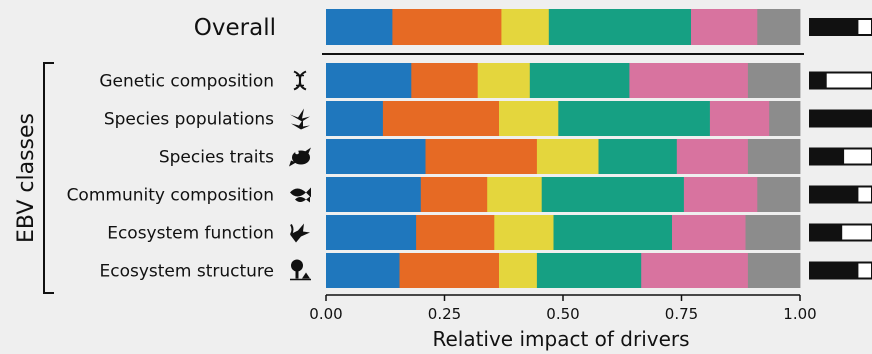 The image size is (872, 354). Describe the element at coordinates (300, 119) in the screenshot. I see `birds-icon` at that location.